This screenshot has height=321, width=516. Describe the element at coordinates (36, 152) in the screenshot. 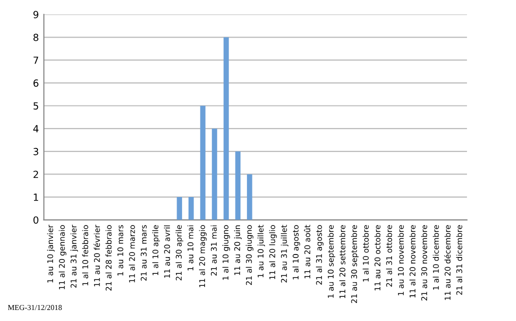

I see `y-tick-label: 3` at that location.